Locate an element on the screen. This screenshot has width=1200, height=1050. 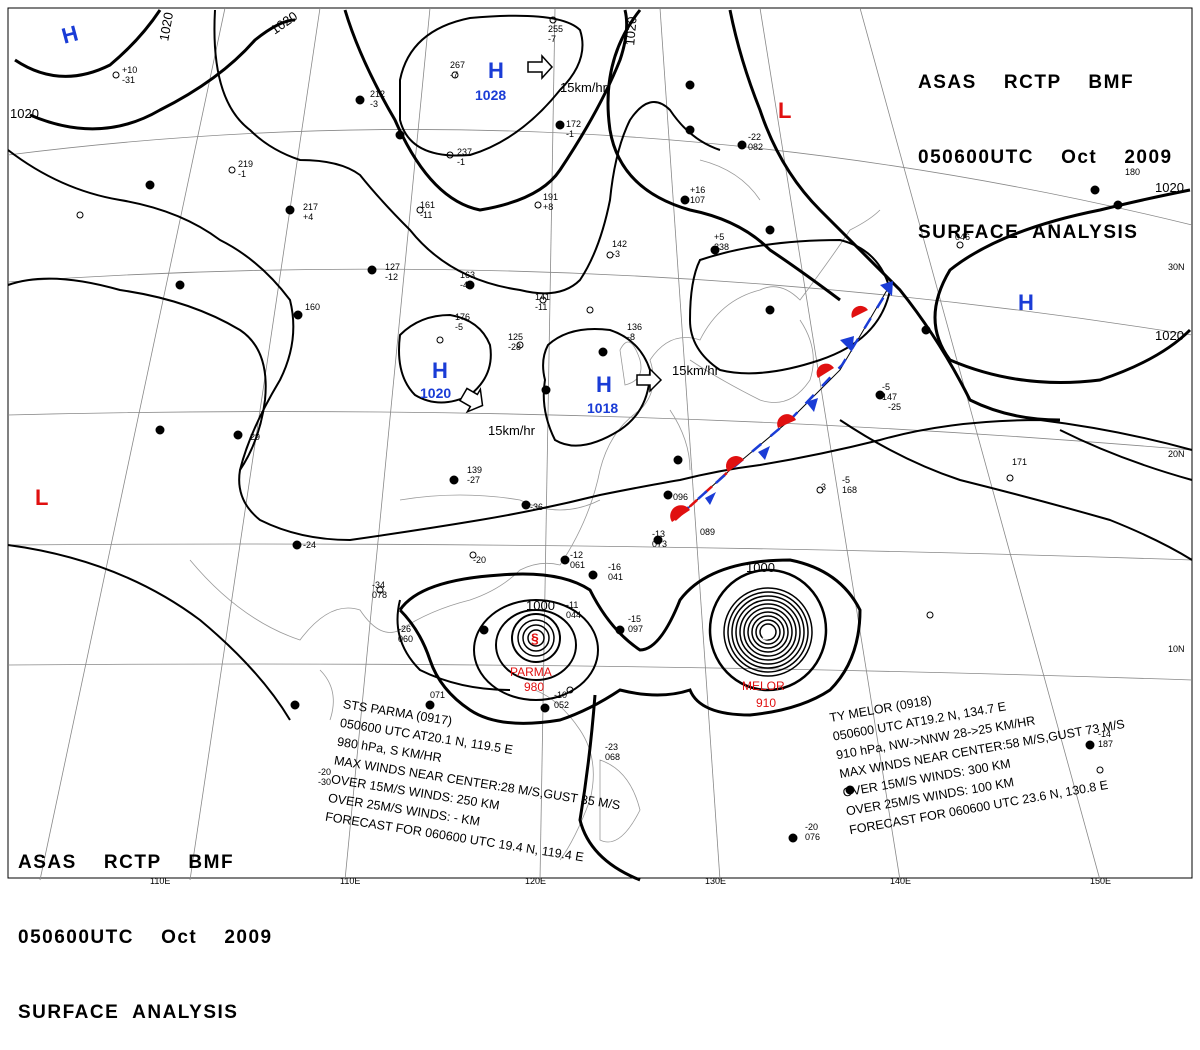
station-label: 142 is located at coordinates (619, 244).